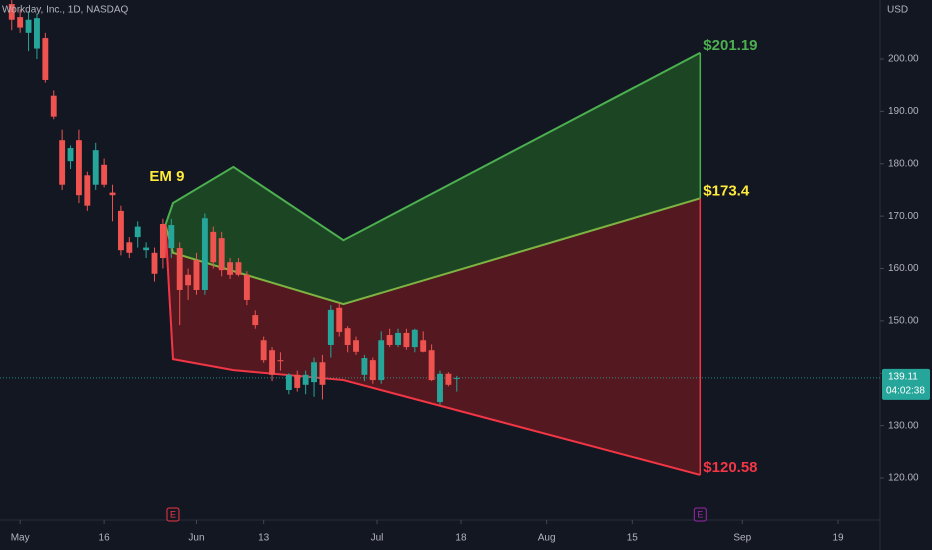 The height and width of the screenshot is (550, 932). What do you see at coordinates (903, 377) in the screenshot?
I see `last-price-label: 139.11` at bounding box center [903, 377].